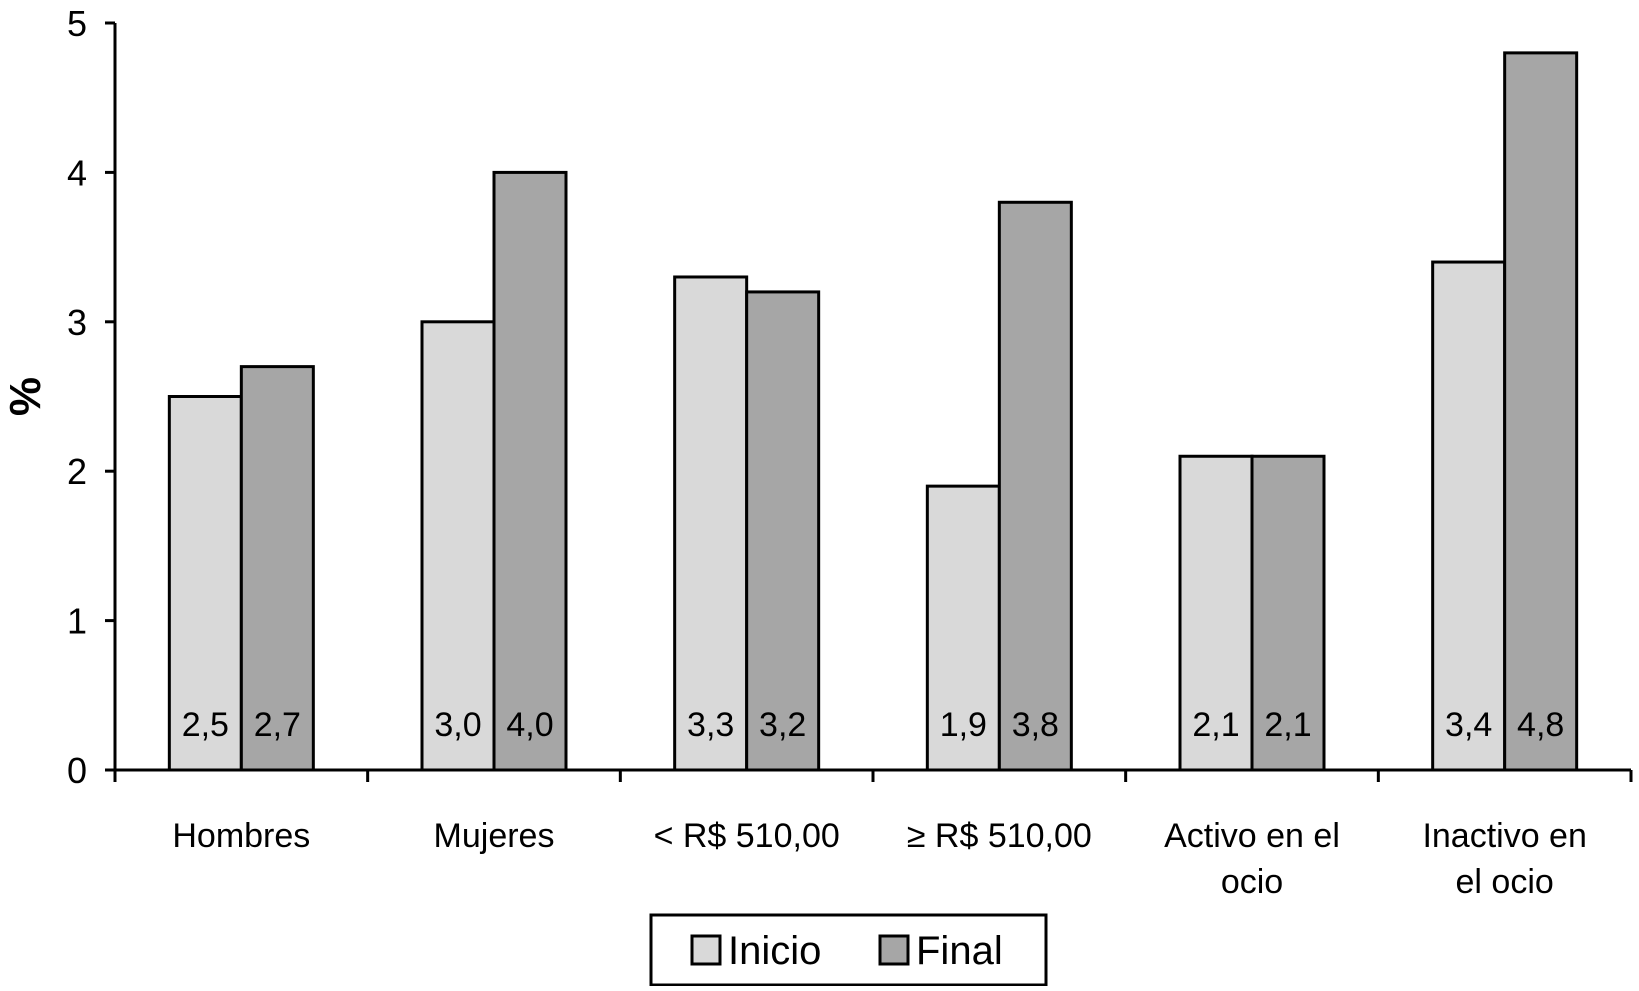  Describe the element at coordinates (747, 836) in the screenshot. I see `category-label: < R$ 510,00` at that location.